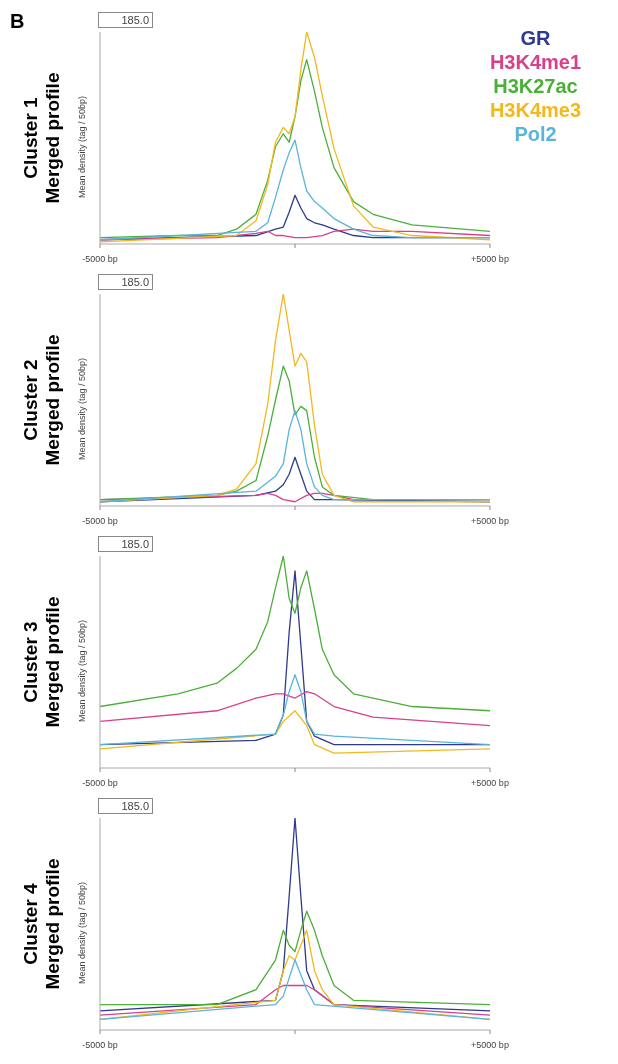  Describe the element at coordinates (42, 400) in the screenshot. I see `text: Cluster 2 Merged profile` at that location.